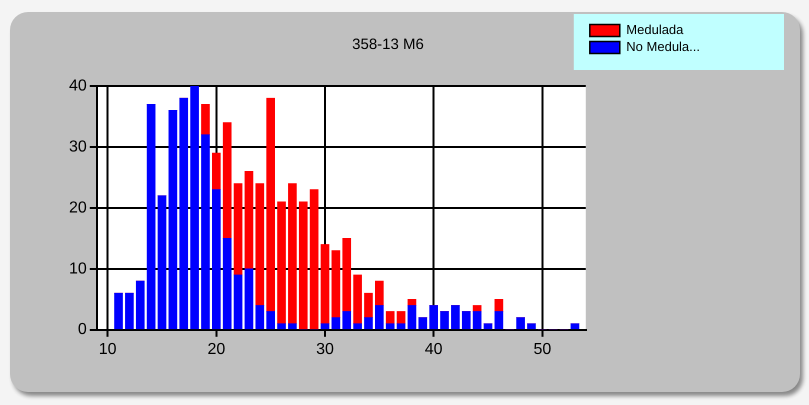 This screenshot has width=809, height=405. Describe the element at coordinates (107, 349) in the screenshot. I see `x-tick-label: 10` at that location.